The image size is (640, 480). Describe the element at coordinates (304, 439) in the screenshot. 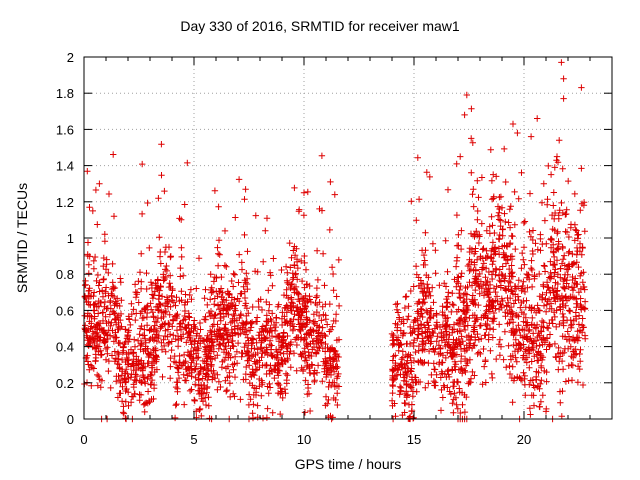

I see `x-tick-label: 10` at that location.